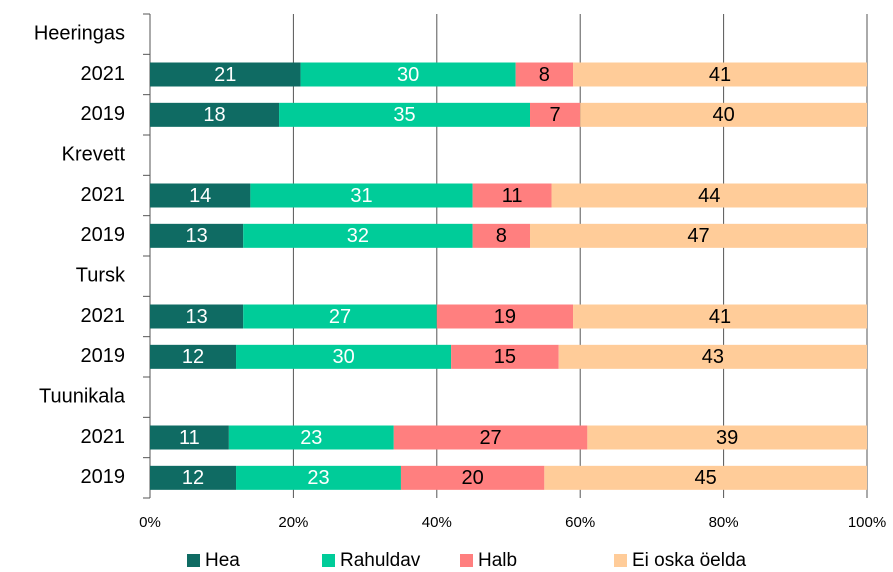 The image size is (893, 572). What do you see at coordinates (380, 560) in the screenshot?
I see `legend-label: Rahuldav` at bounding box center [380, 560].